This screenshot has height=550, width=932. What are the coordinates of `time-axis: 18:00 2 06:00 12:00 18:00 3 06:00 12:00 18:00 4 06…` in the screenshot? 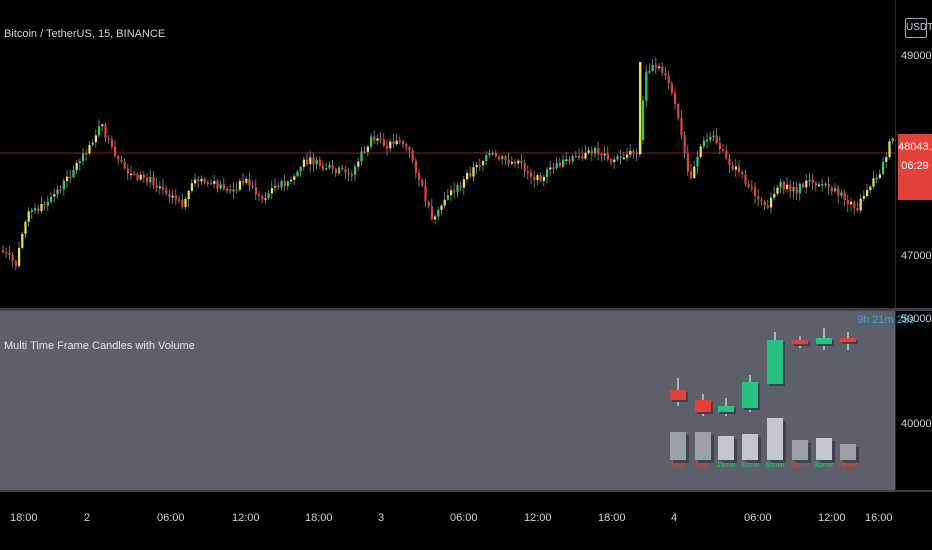 It's located at (447, 521).